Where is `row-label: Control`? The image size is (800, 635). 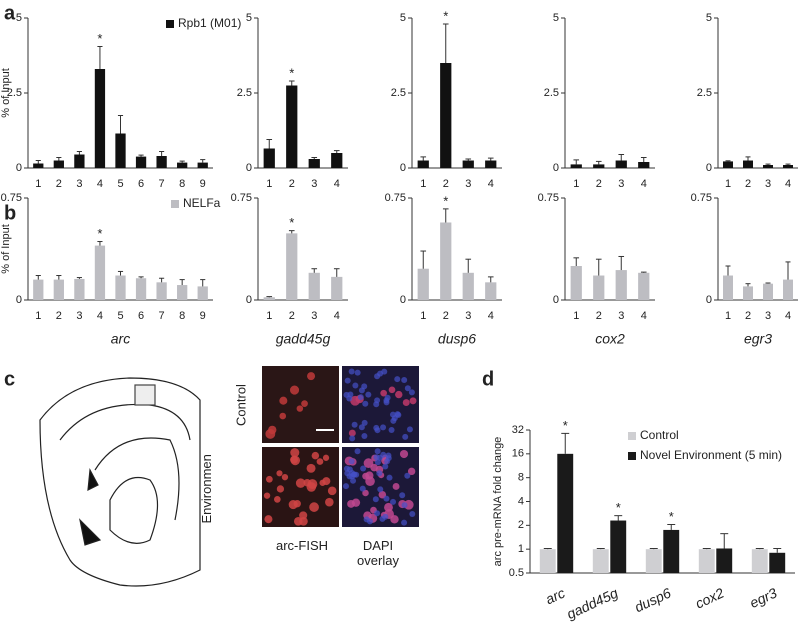 row-label: Control is located at coordinates (240, 405).